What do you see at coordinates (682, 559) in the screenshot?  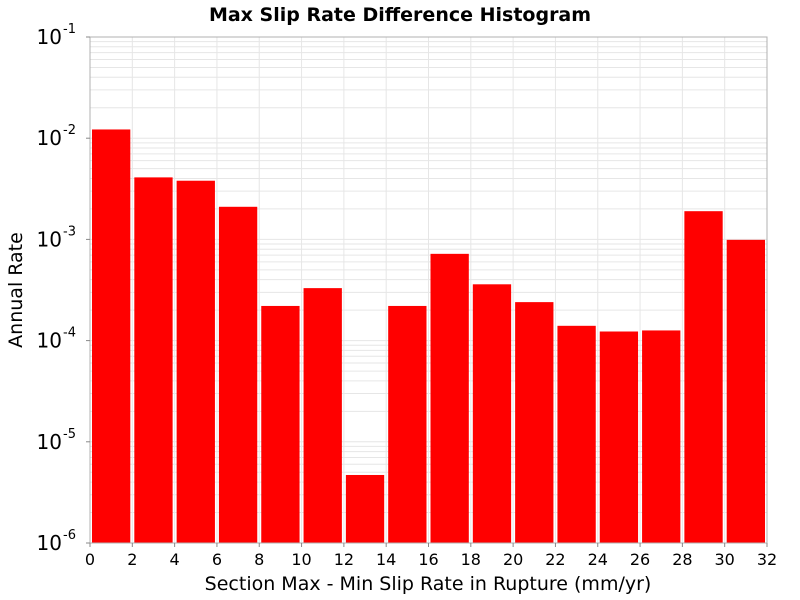 I see `x-tick-label: 28` at bounding box center [682, 559].